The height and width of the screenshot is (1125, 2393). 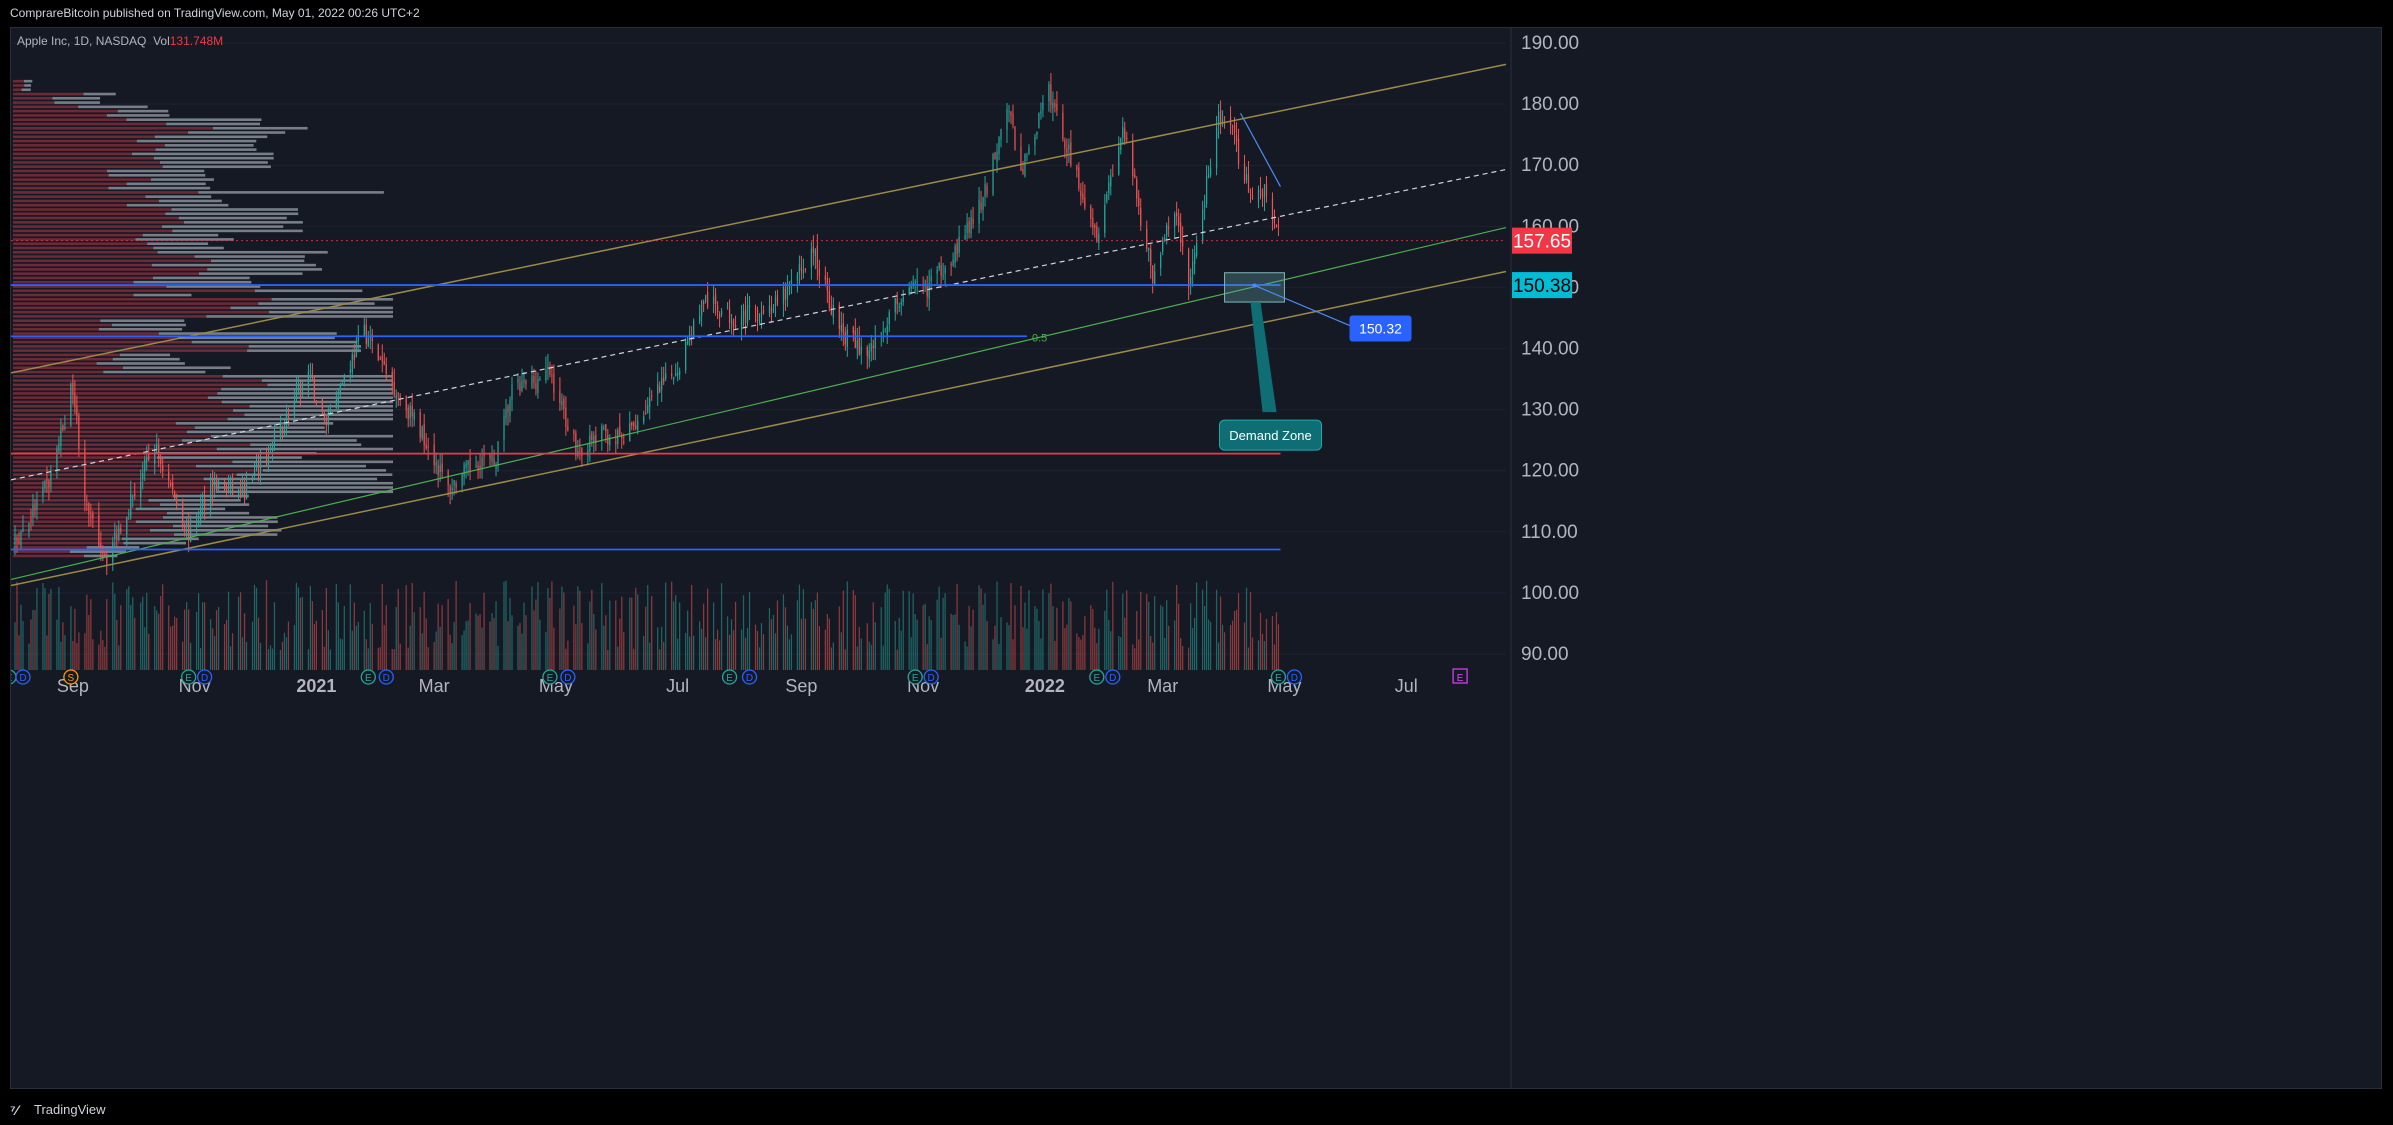 What do you see at coordinates (71, 677) in the screenshot?
I see `split-event-marker` at bounding box center [71, 677].